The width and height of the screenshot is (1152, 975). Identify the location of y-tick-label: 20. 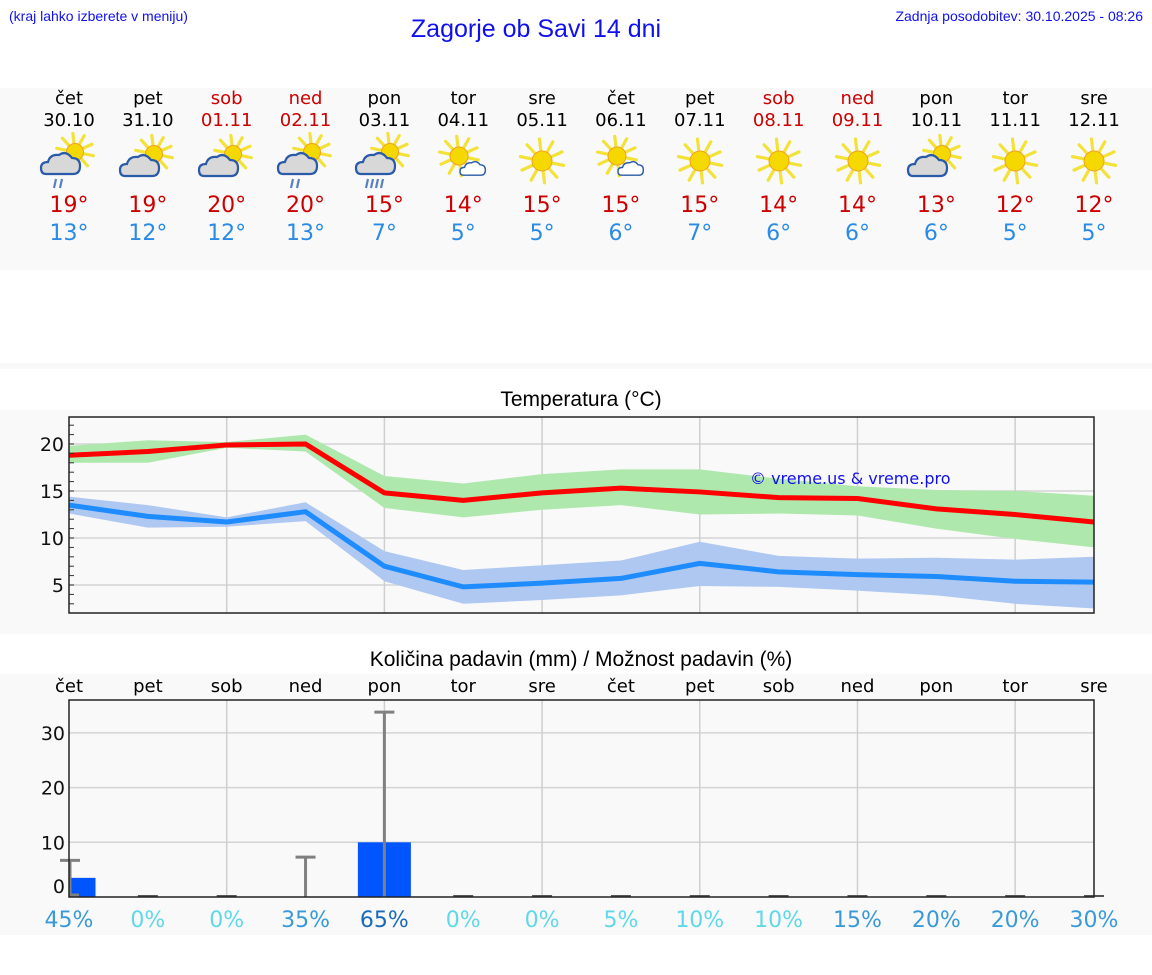
(52, 445).